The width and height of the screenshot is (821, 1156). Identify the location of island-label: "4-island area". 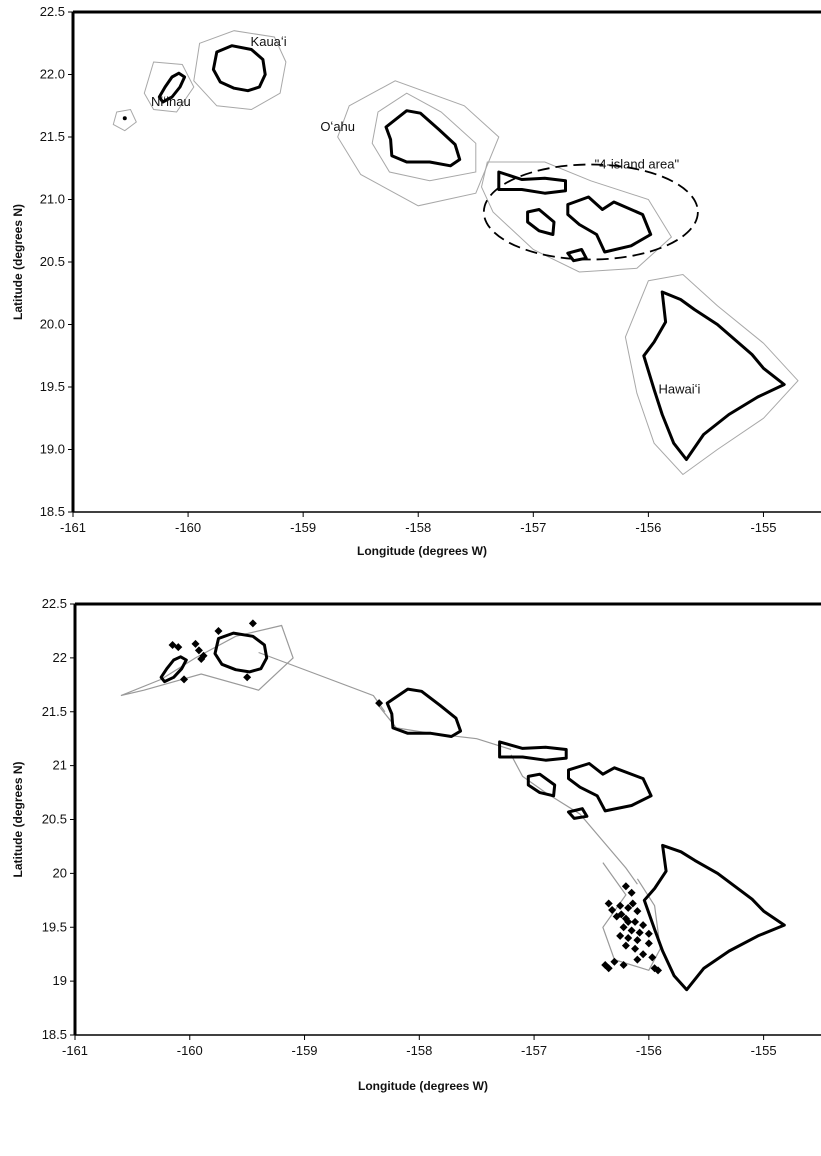
(637, 163).